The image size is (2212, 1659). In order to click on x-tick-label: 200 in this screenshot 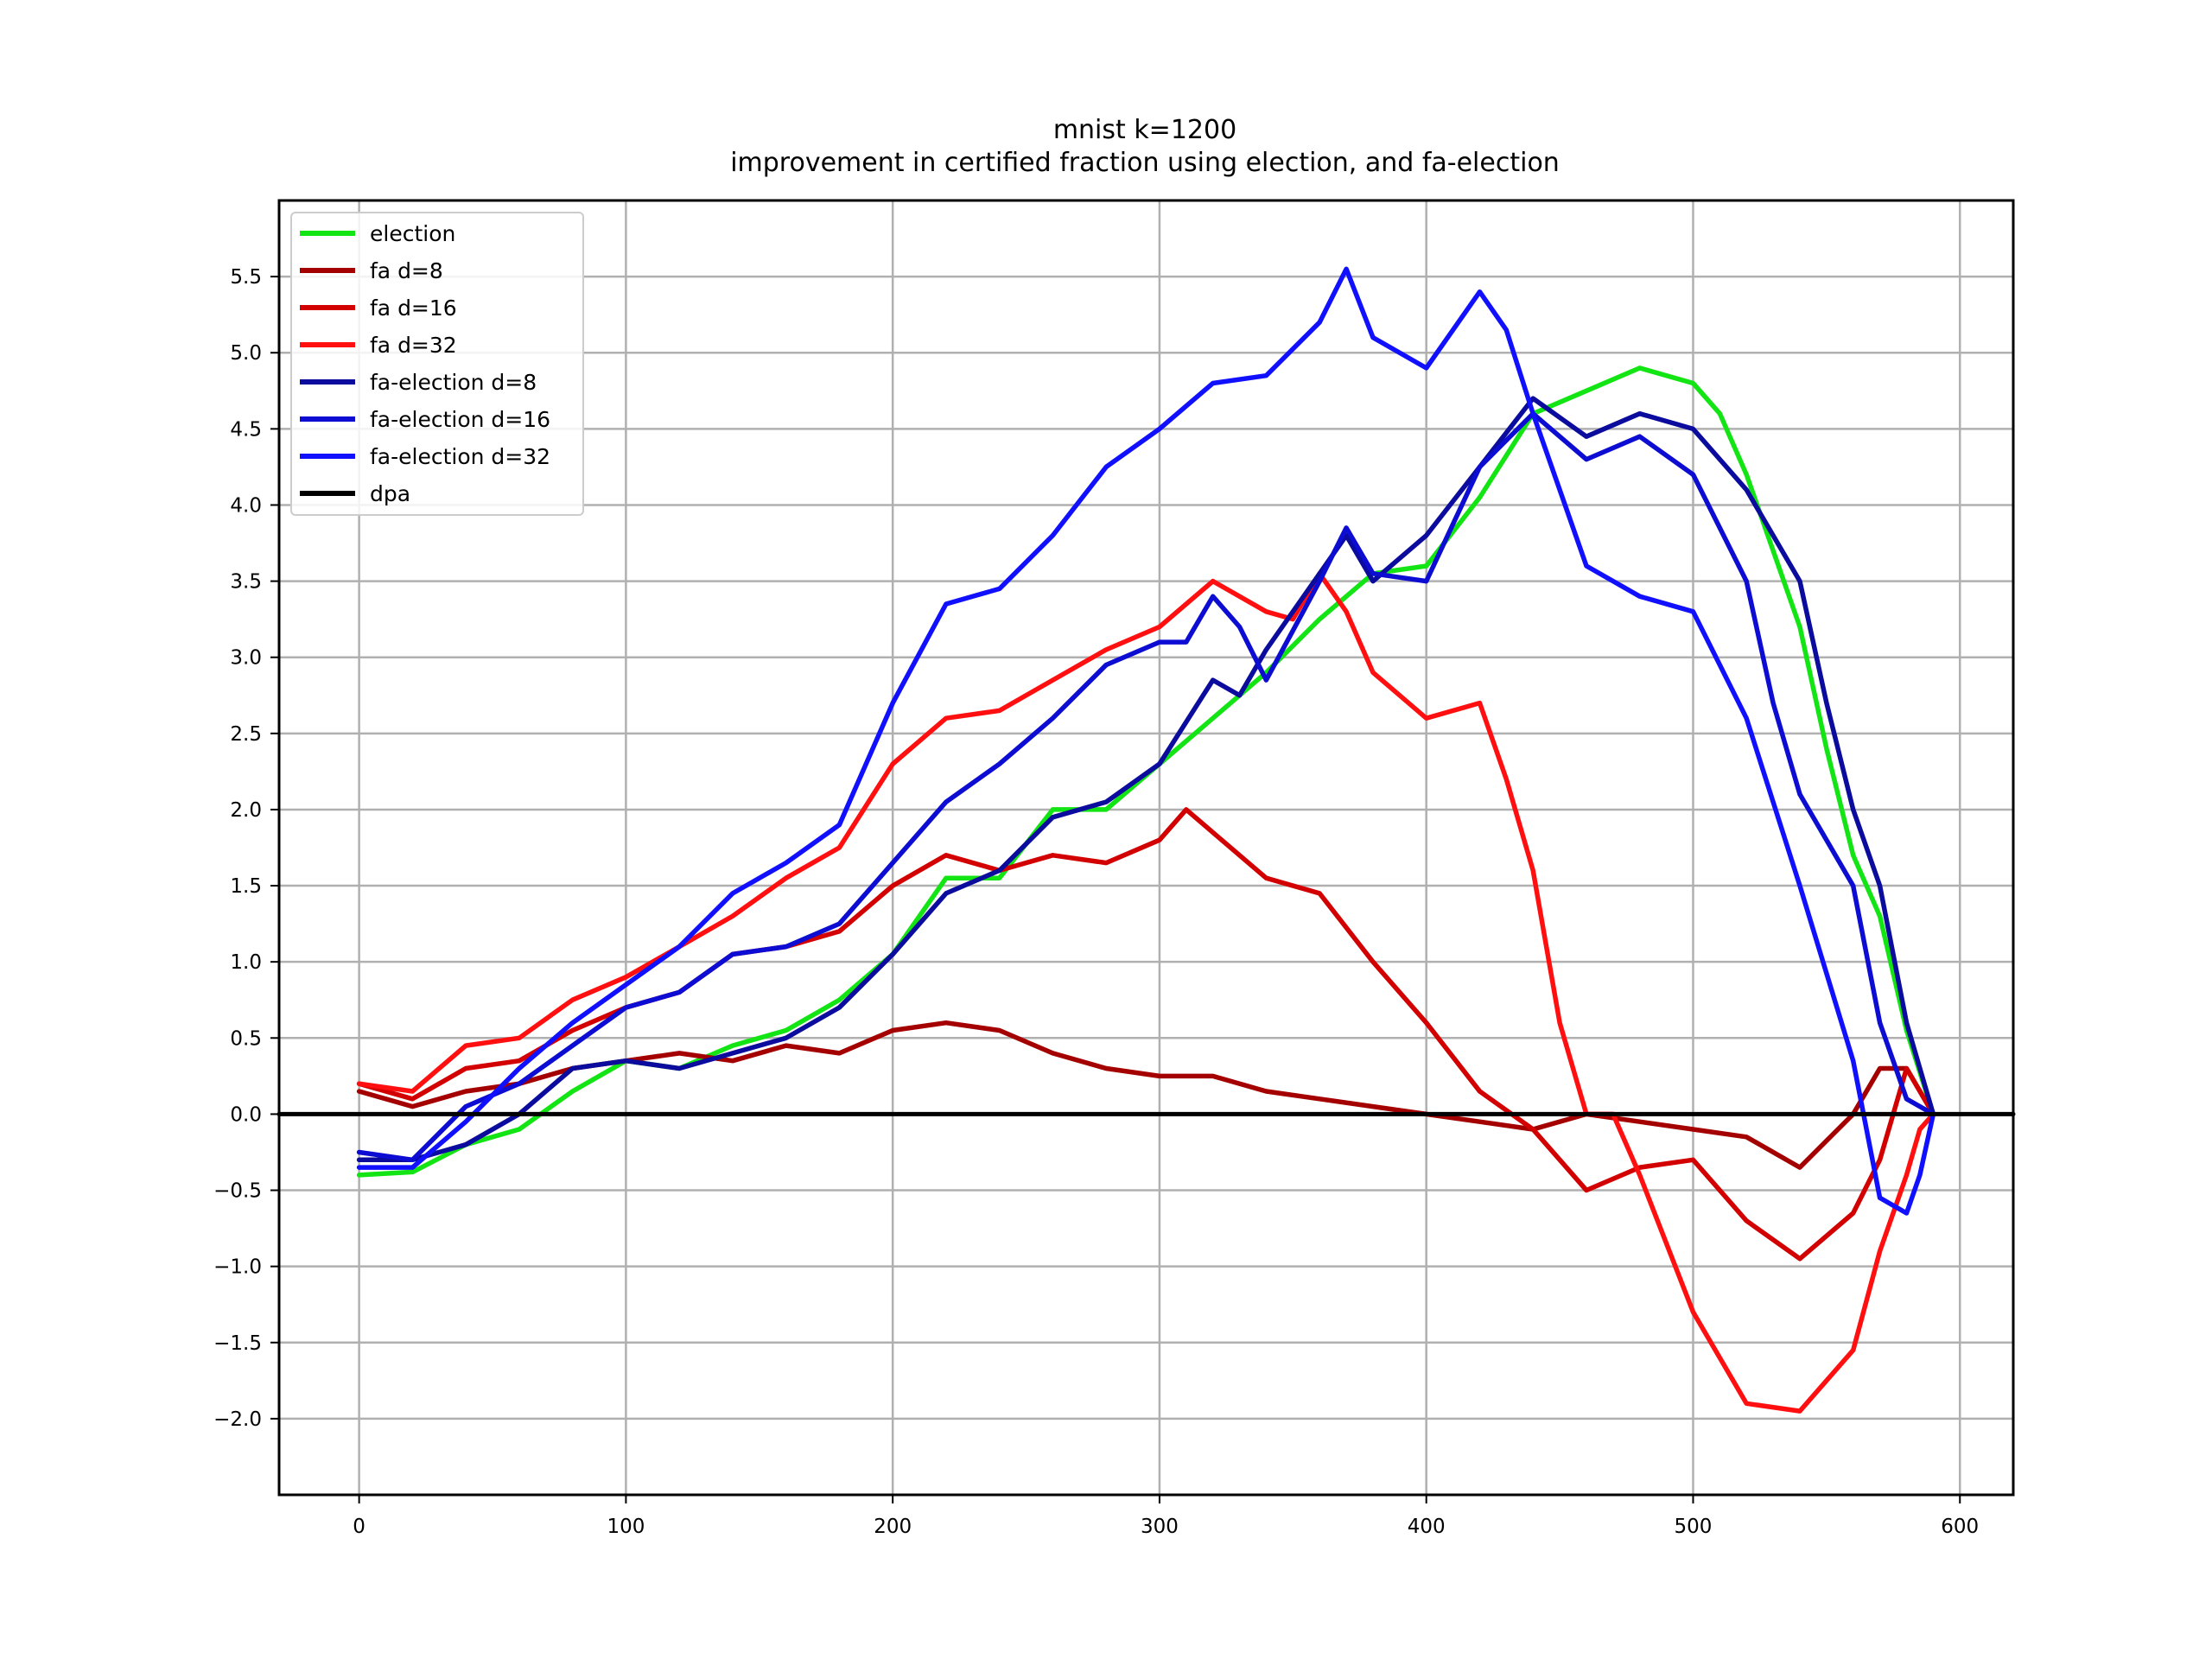, I will do `click(893, 1527)`.